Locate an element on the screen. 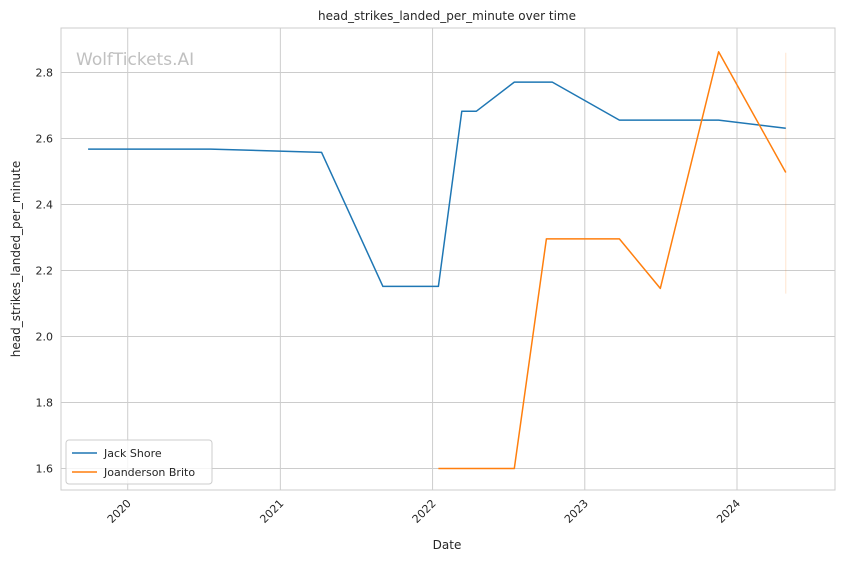 This screenshot has width=844, height=561. x-tick-label: 2023 is located at coordinates (576, 511).